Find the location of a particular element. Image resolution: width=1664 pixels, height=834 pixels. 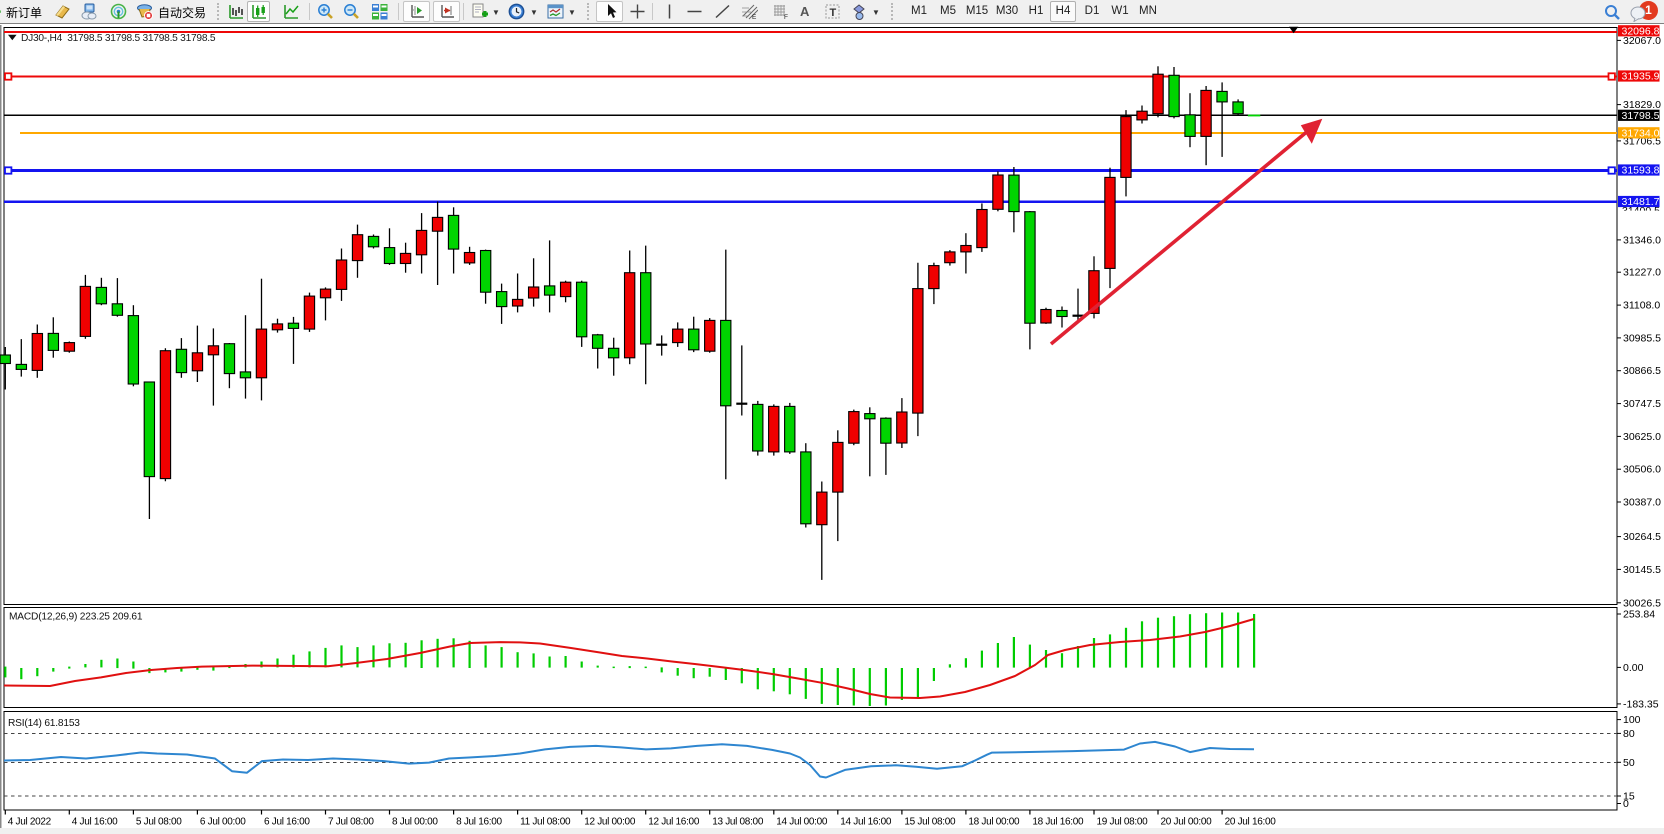

svg-text: 31798.5 is located at coordinates (1641, 116).